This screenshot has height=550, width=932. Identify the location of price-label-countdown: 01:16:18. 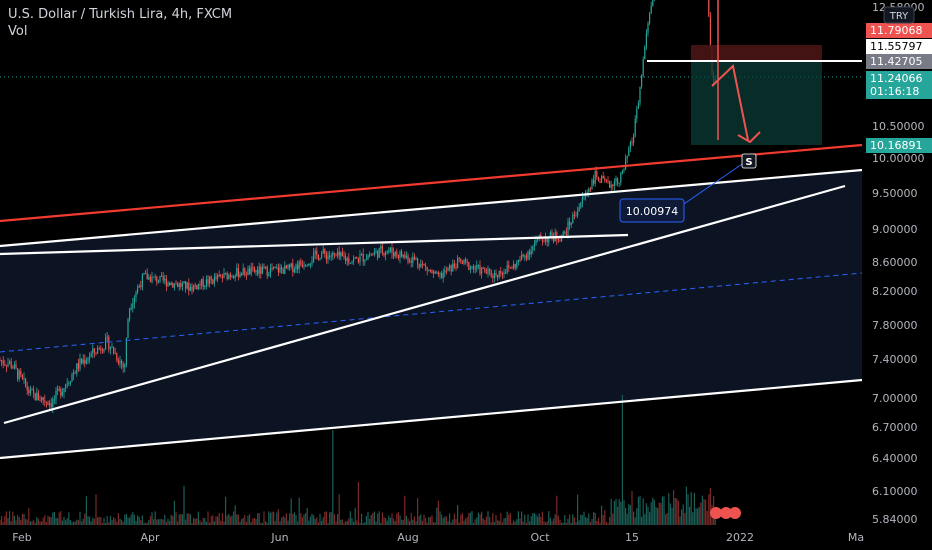
(899, 91).